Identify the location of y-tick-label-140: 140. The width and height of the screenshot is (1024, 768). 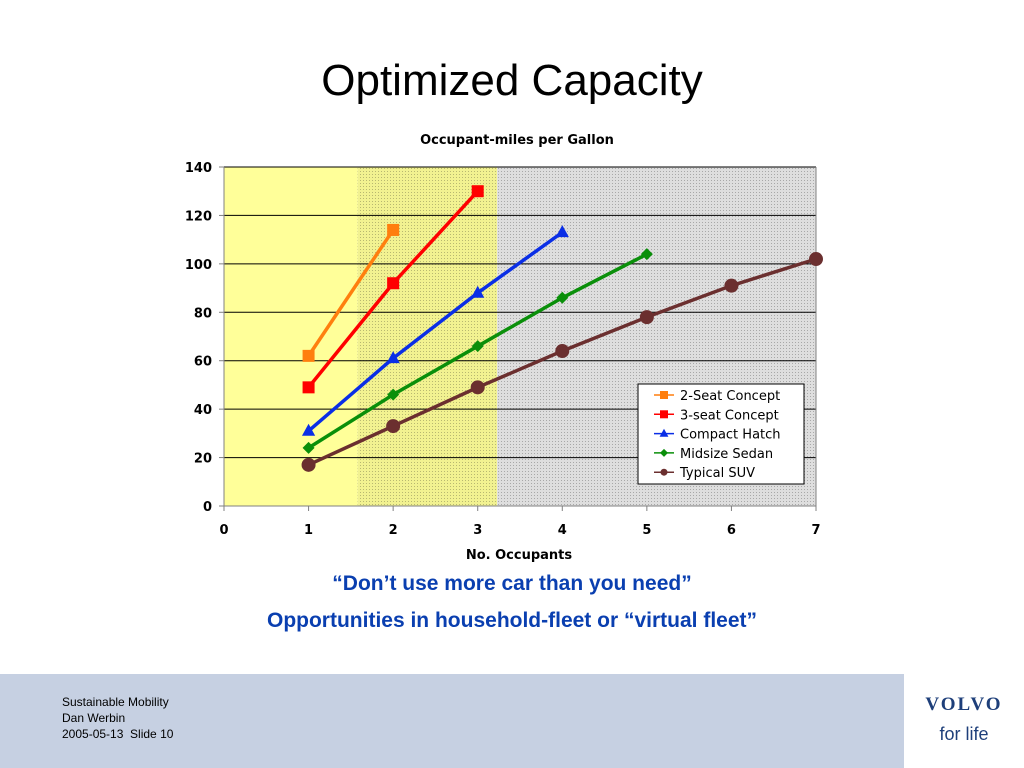
(198, 168).